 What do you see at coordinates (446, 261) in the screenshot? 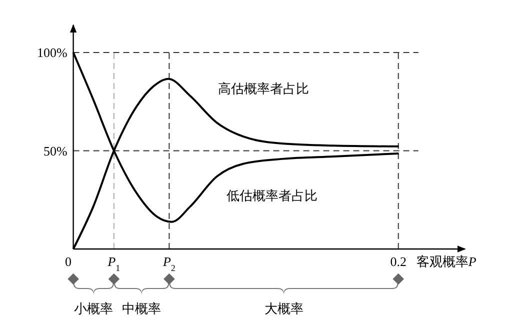
I see `x-axis-title: 客观概率P` at bounding box center [446, 261].